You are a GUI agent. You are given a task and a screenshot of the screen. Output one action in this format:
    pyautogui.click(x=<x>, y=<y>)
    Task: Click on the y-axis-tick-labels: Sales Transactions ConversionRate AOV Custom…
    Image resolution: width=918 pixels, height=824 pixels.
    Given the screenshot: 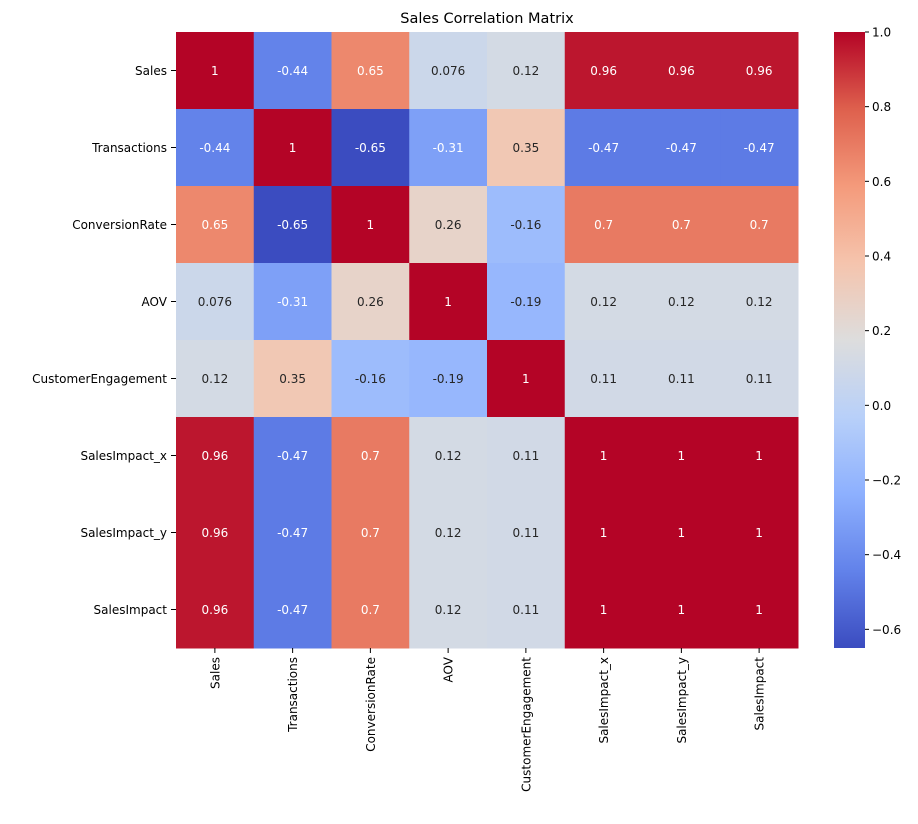 What is the action you would take?
    pyautogui.click(x=104, y=340)
    